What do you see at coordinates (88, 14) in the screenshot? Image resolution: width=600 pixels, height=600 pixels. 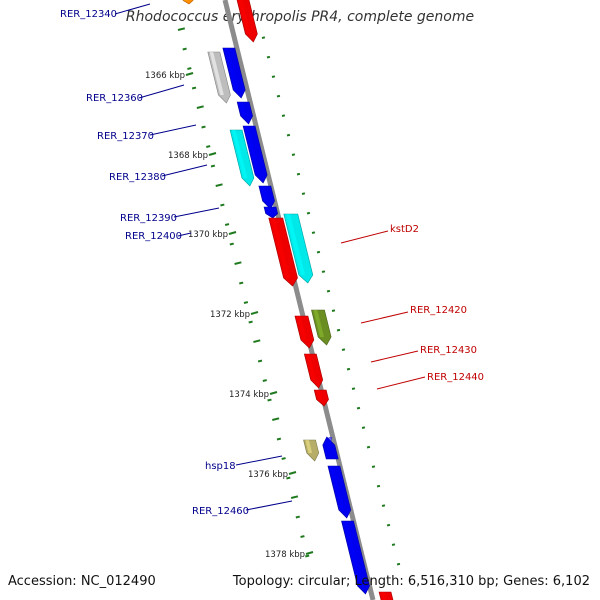 I see `gene-label: RER_12340` at bounding box center [88, 14].